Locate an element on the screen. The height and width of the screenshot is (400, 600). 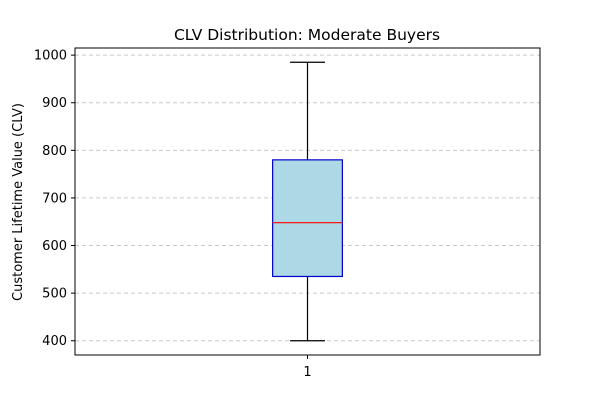
y-tick-label: 900 is located at coordinates (54, 103).